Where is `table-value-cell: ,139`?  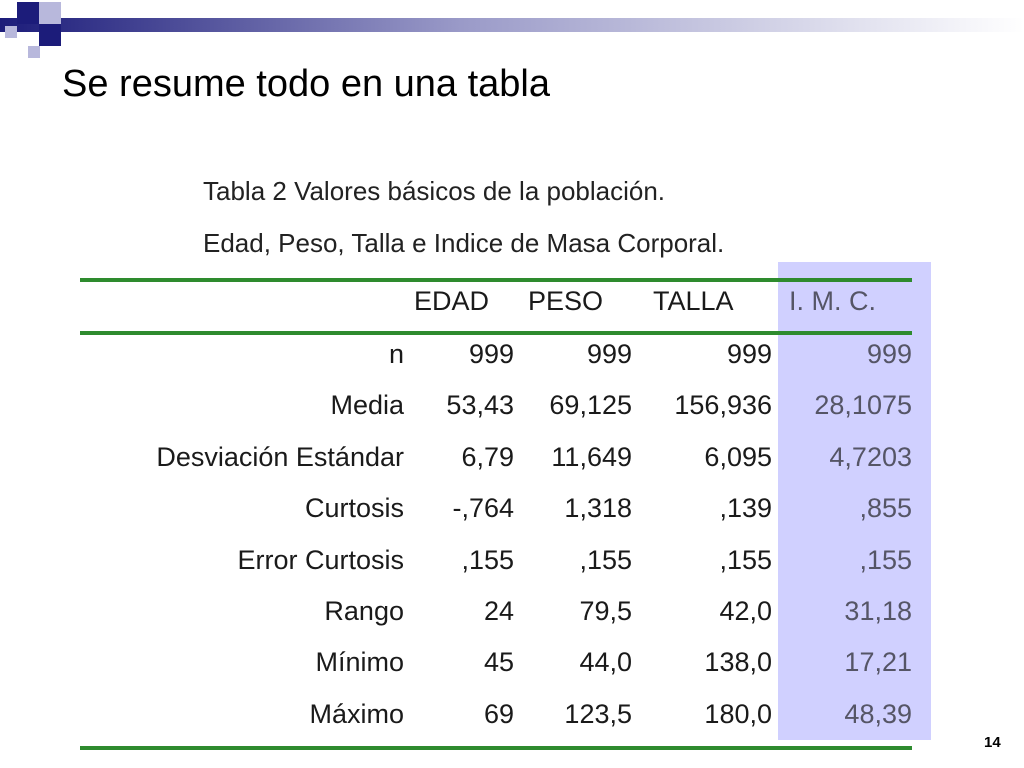 table-value-cell: ,139 is located at coordinates (745, 508).